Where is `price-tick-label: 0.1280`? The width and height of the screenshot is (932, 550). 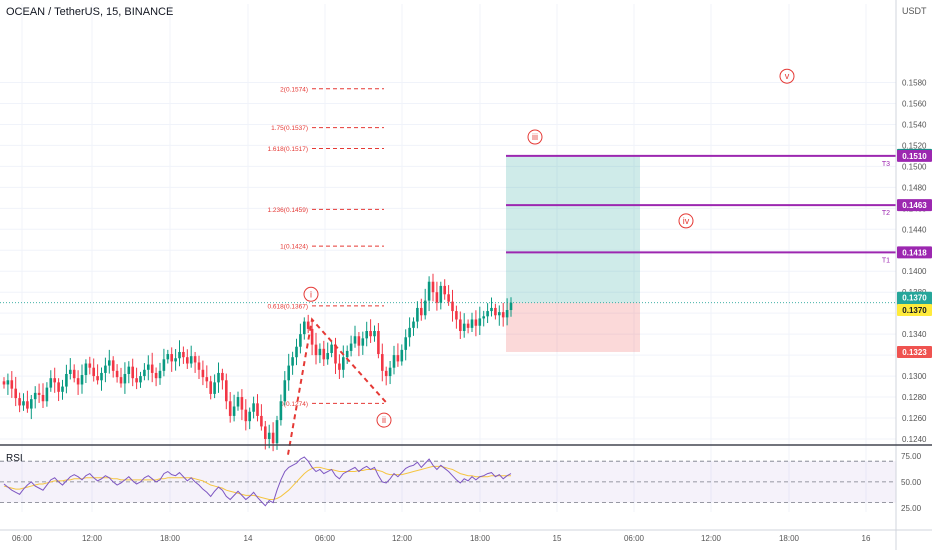 price-tick-label: 0.1280 is located at coordinates (914, 397).